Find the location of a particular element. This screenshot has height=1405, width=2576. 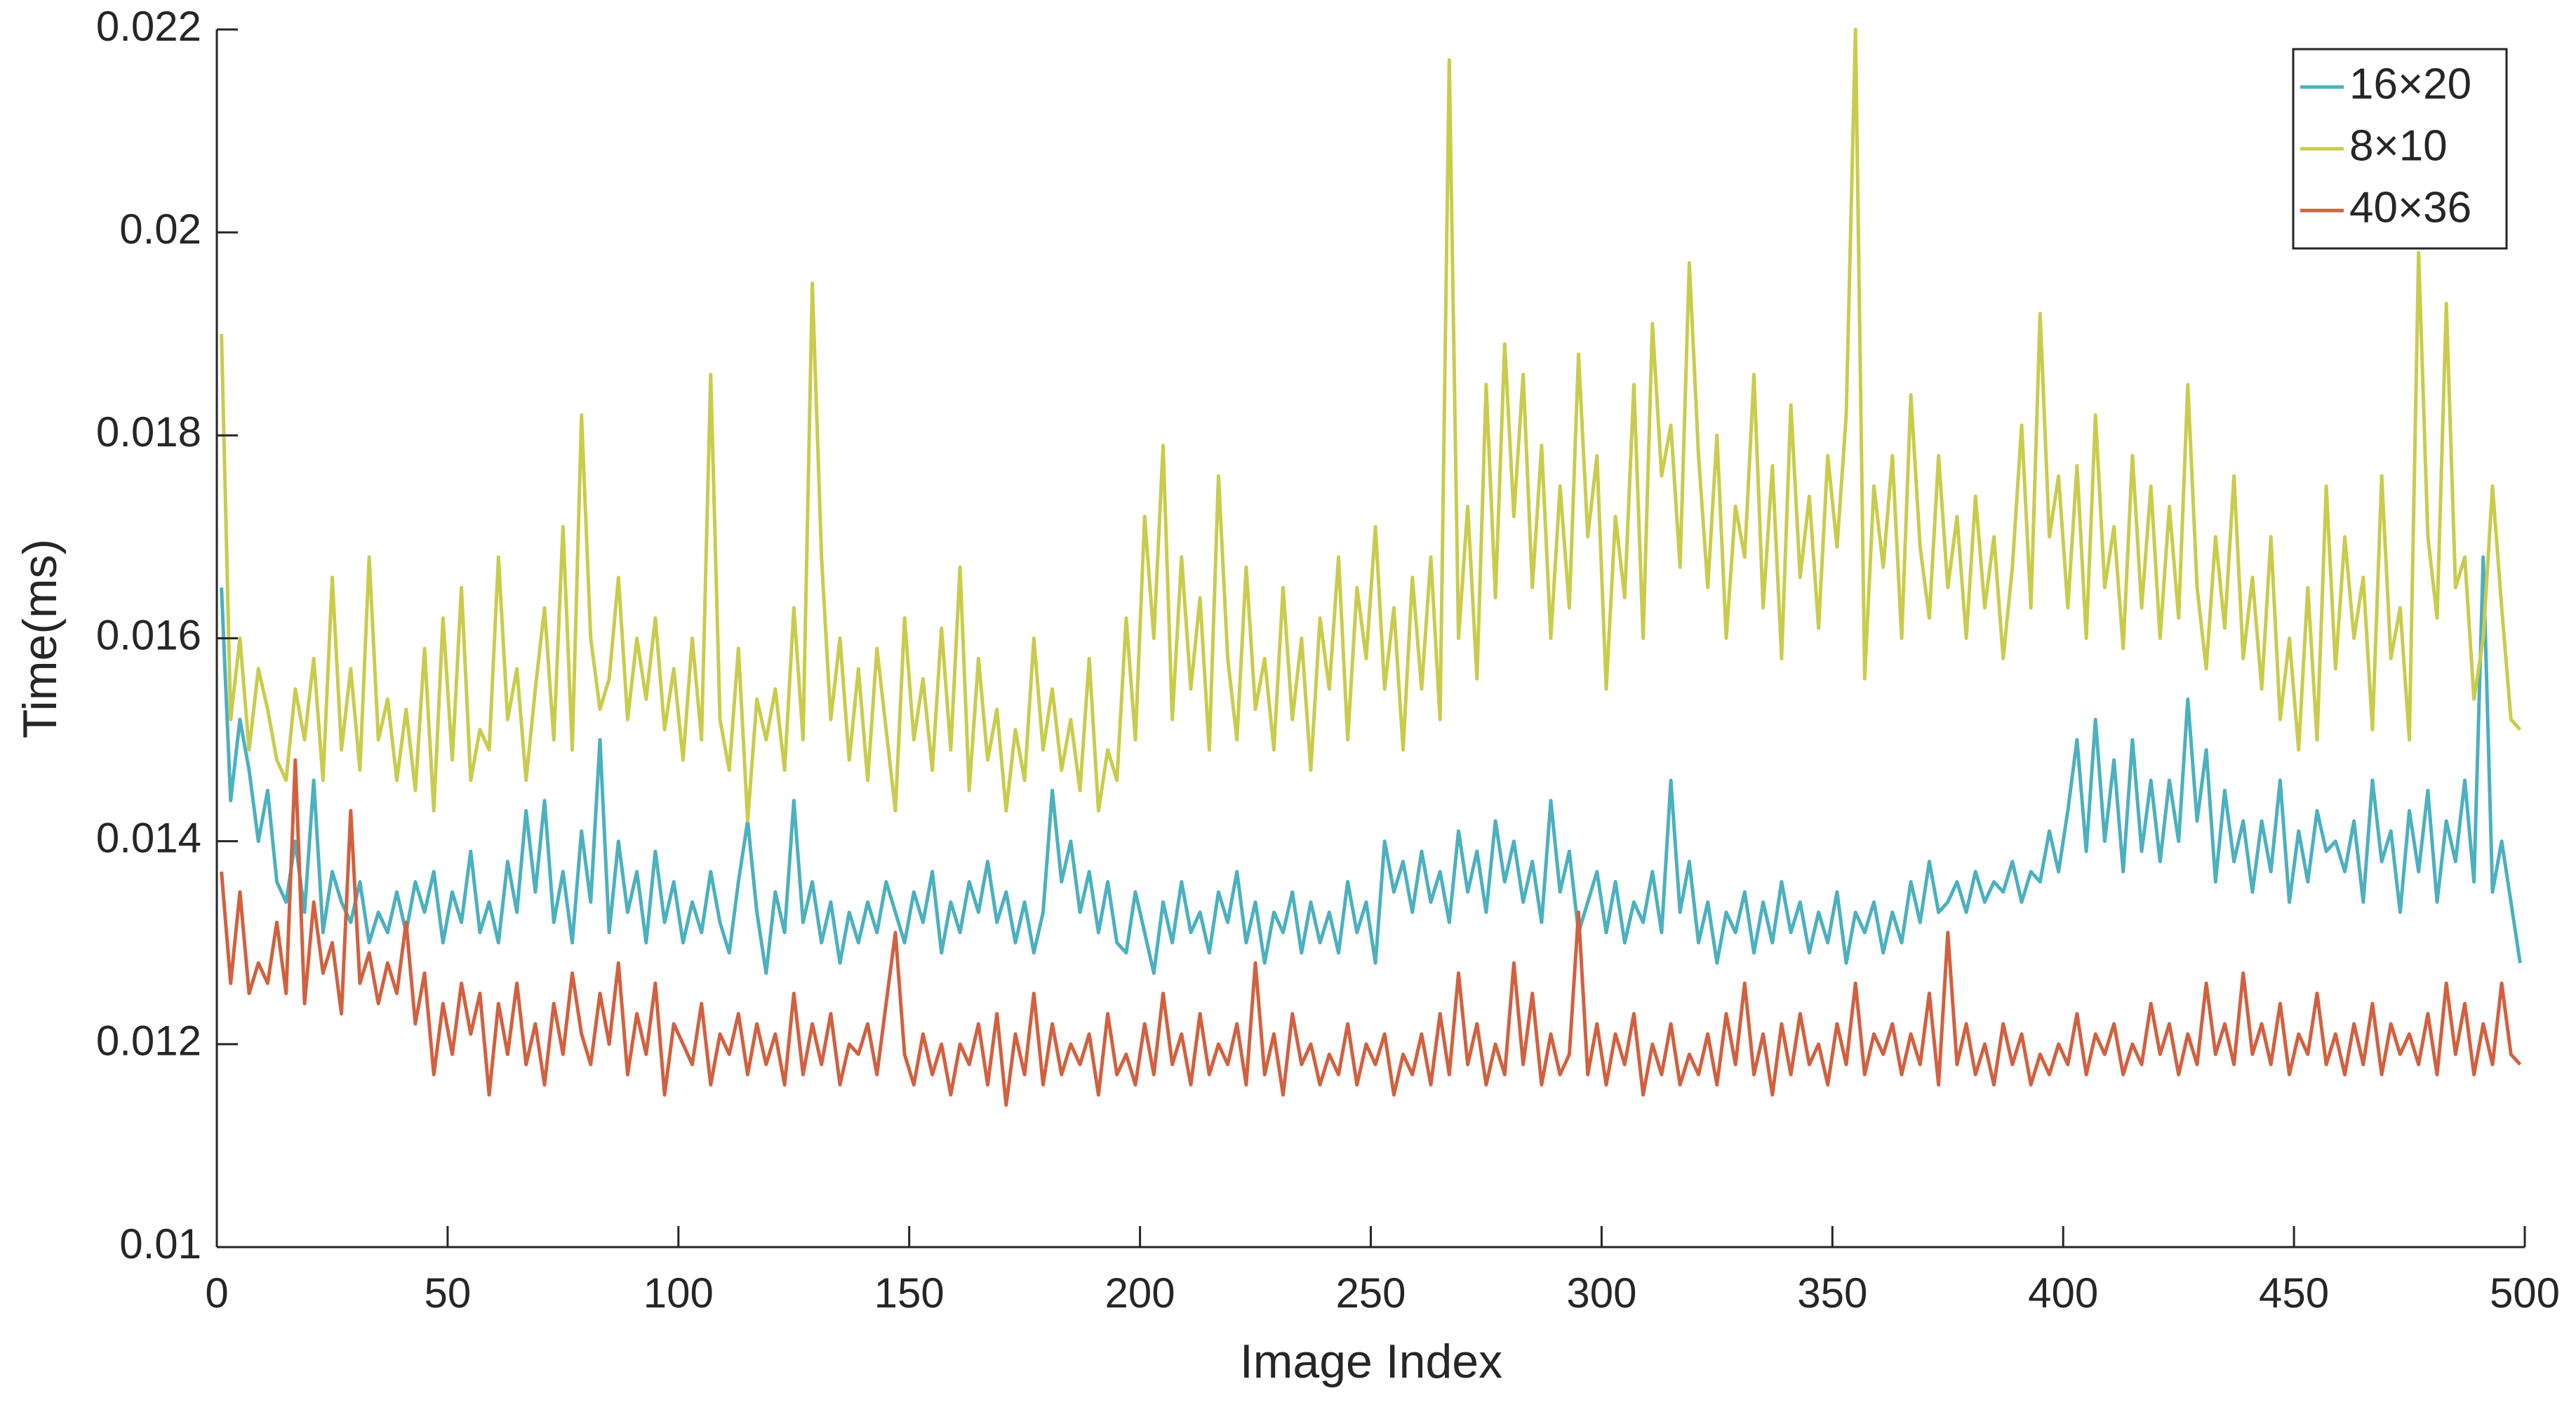

y-tick-label: 0.014 is located at coordinates (148, 839).